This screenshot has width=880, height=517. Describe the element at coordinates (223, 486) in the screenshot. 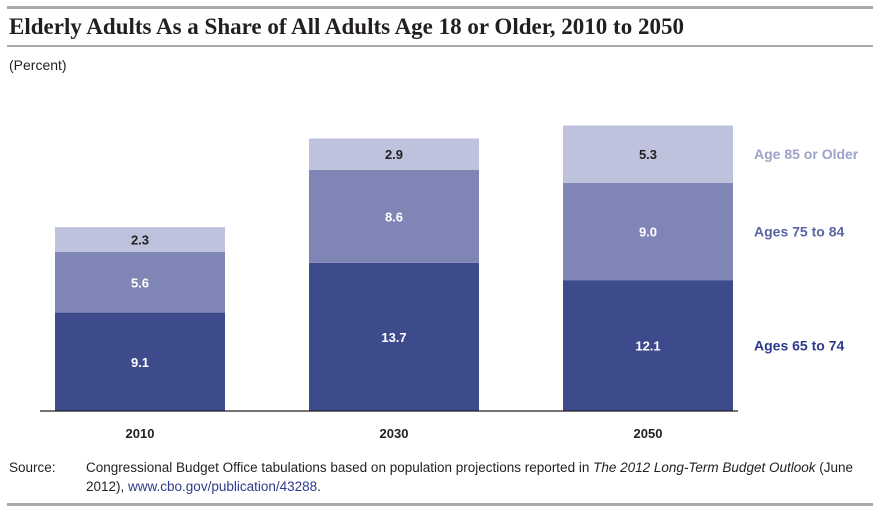

I see `source-link: www.cbo.gov/publication/43288` at that location.